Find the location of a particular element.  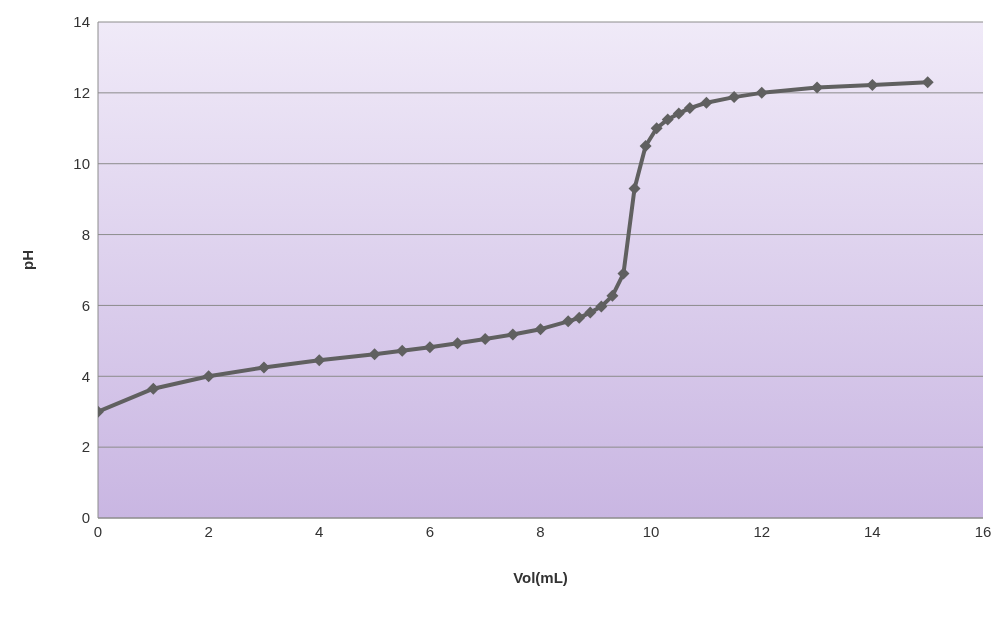

x-tick-label: 14 is located at coordinates (872, 531).